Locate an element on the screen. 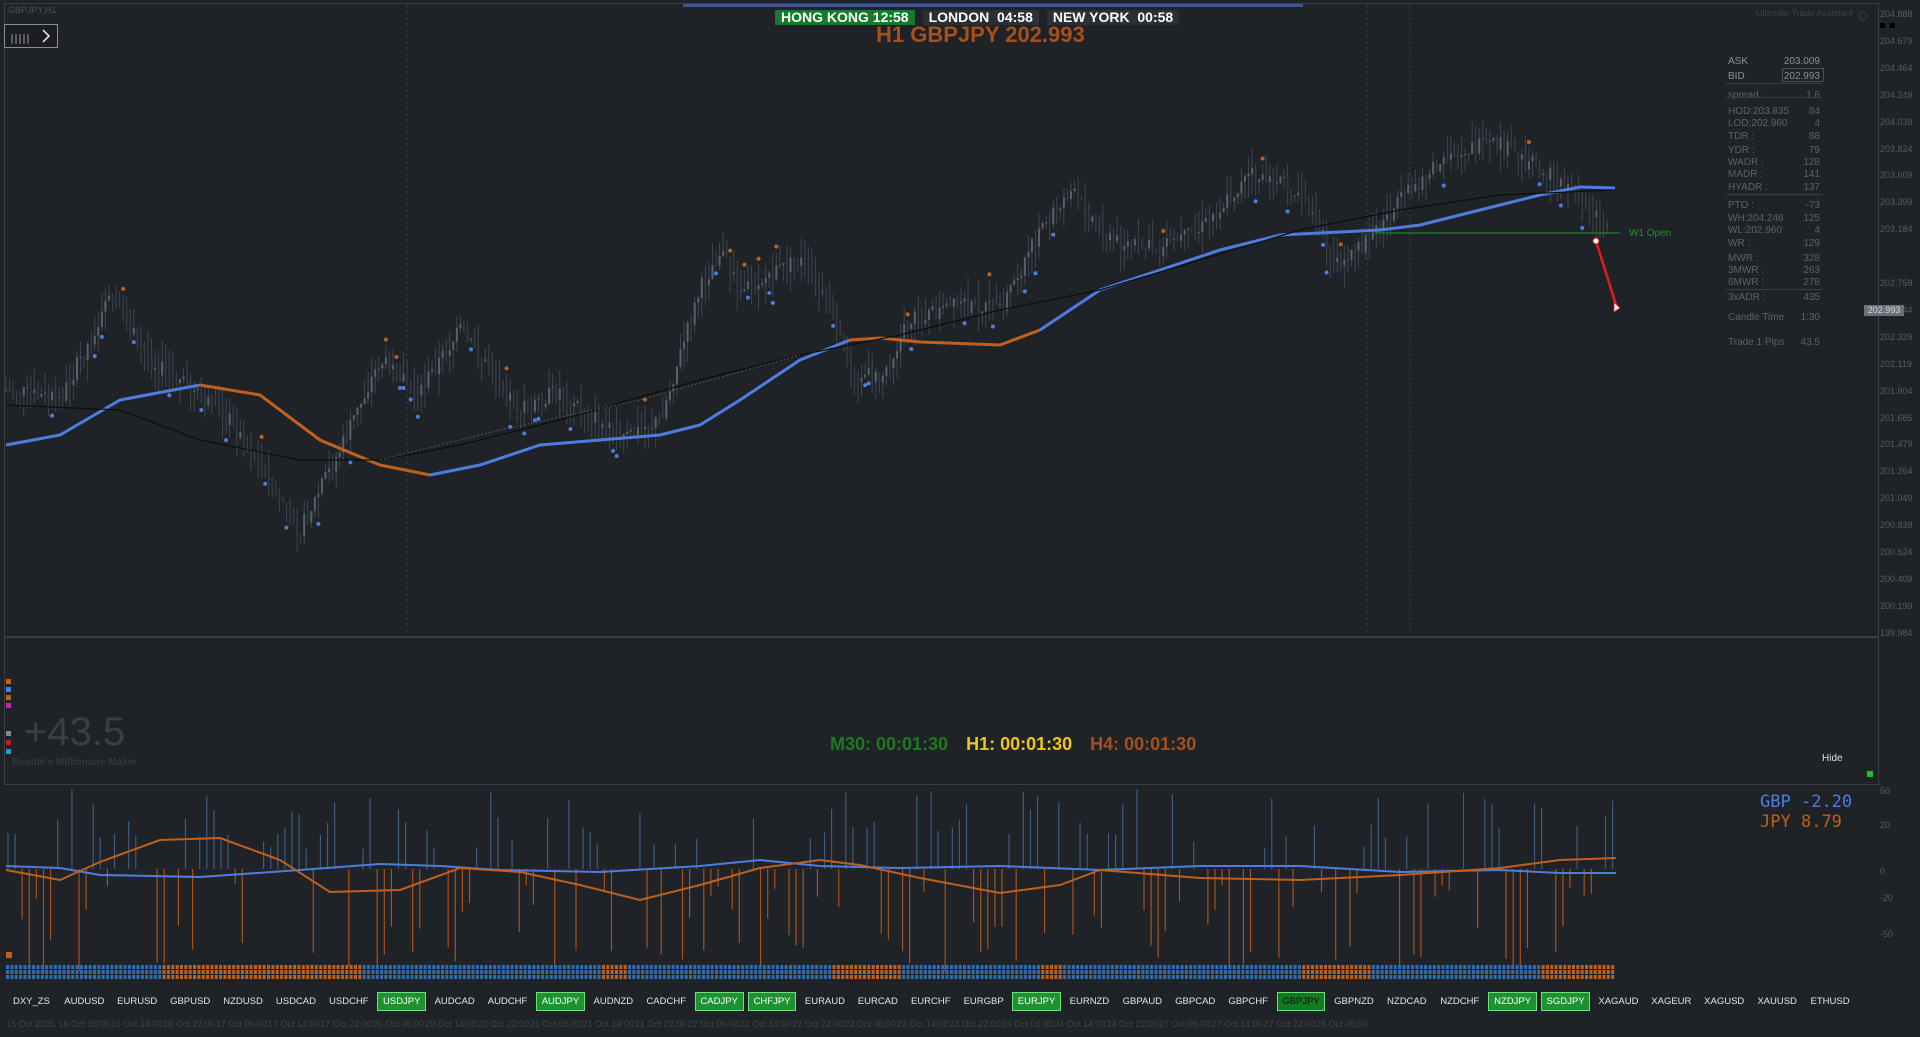  symbol-button-dxy_zs: DXY_ZS is located at coordinates (31, 1001).